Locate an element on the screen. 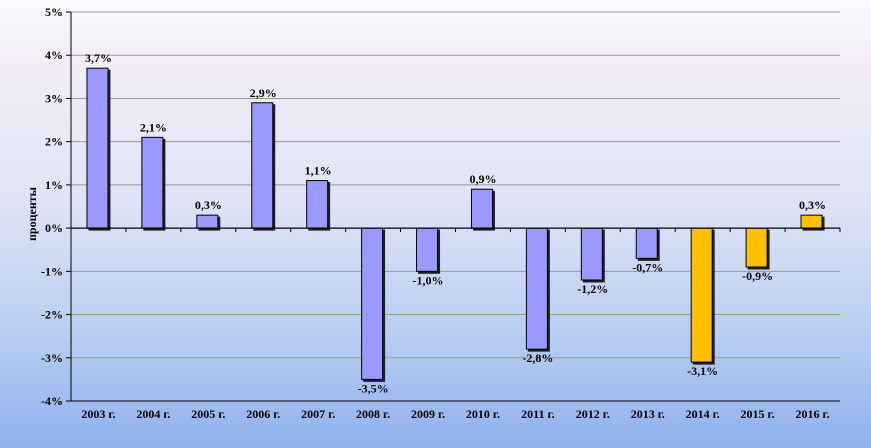 The width and height of the screenshot is (871, 448). data-label: 2,9% is located at coordinates (263, 93).